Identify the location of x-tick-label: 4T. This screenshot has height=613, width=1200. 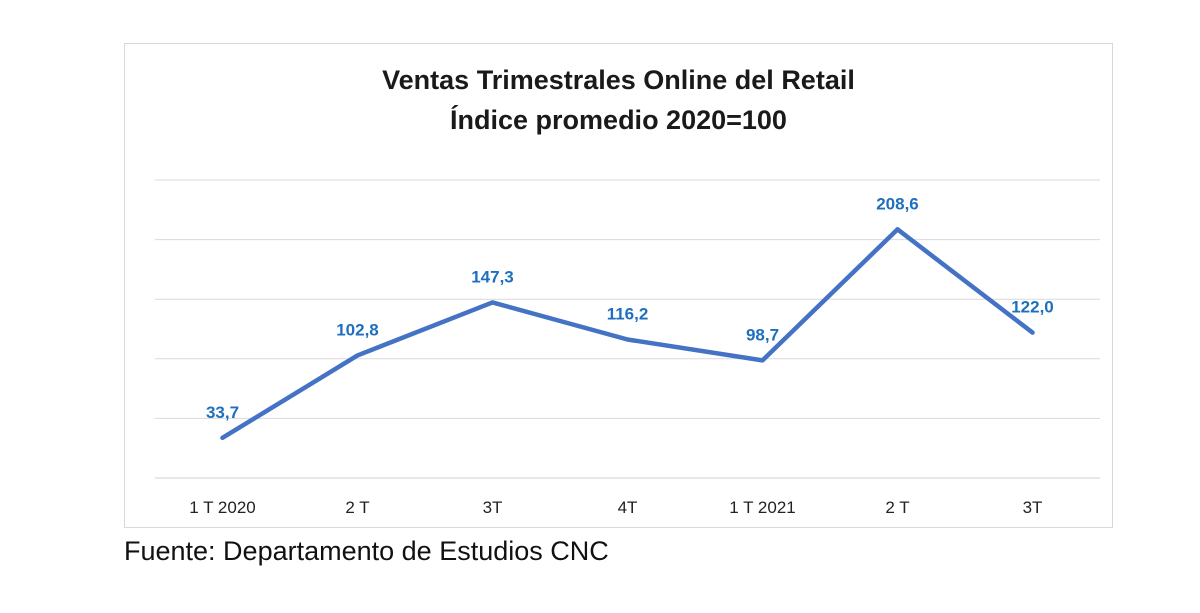
(628, 507).